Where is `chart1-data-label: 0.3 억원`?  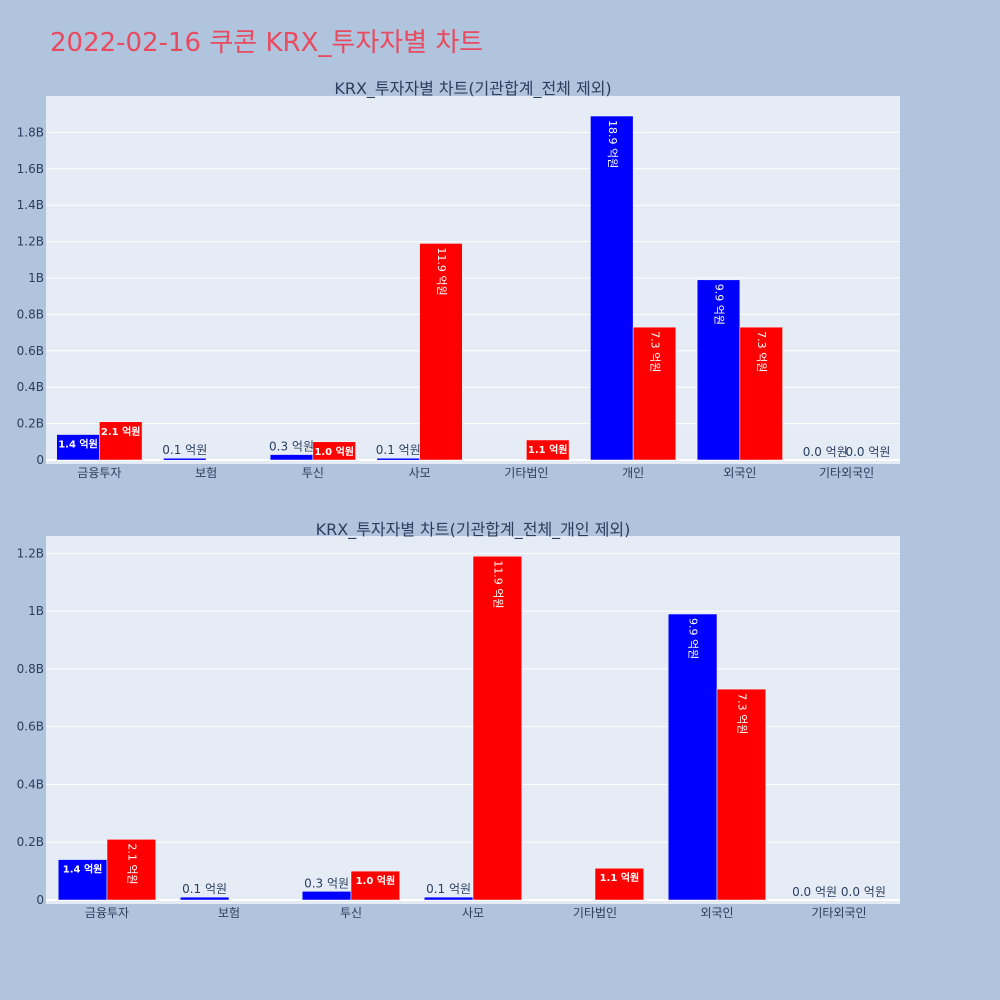
chart1-data-label: 0.3 억원 is located at coordinates (291, 447).